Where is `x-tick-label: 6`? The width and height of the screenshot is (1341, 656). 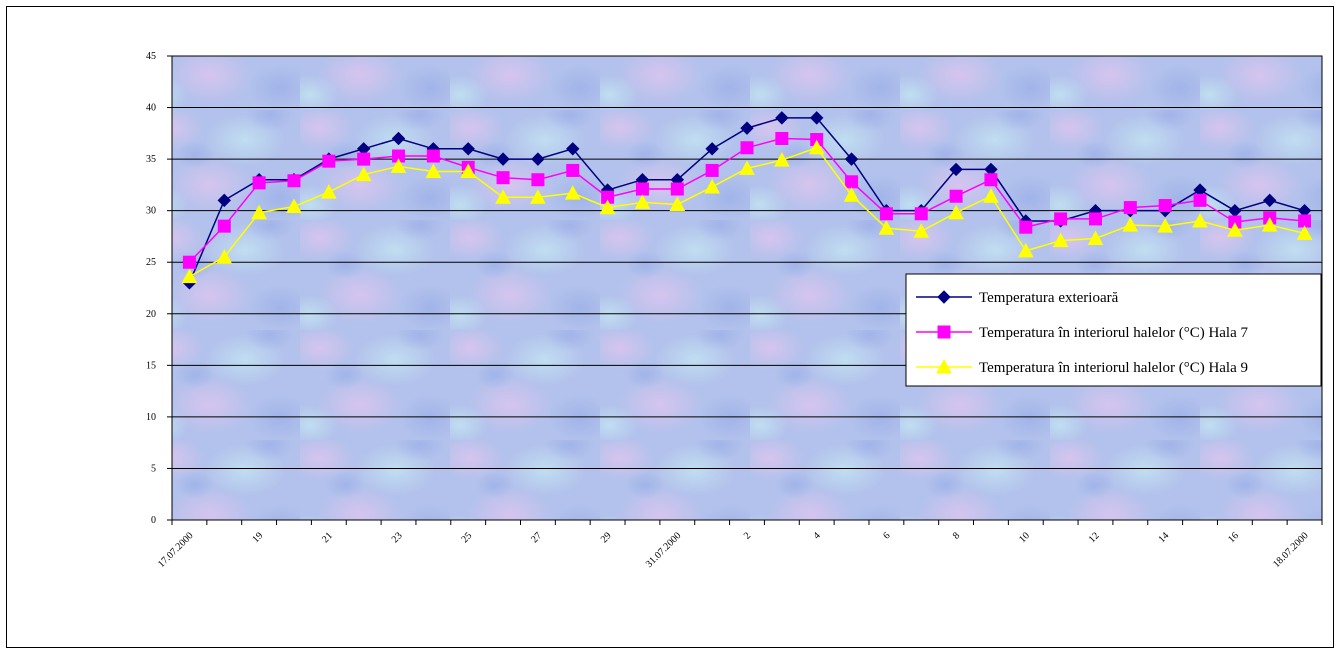
x-tick-label: 6 is located at coordinates (886, 535).